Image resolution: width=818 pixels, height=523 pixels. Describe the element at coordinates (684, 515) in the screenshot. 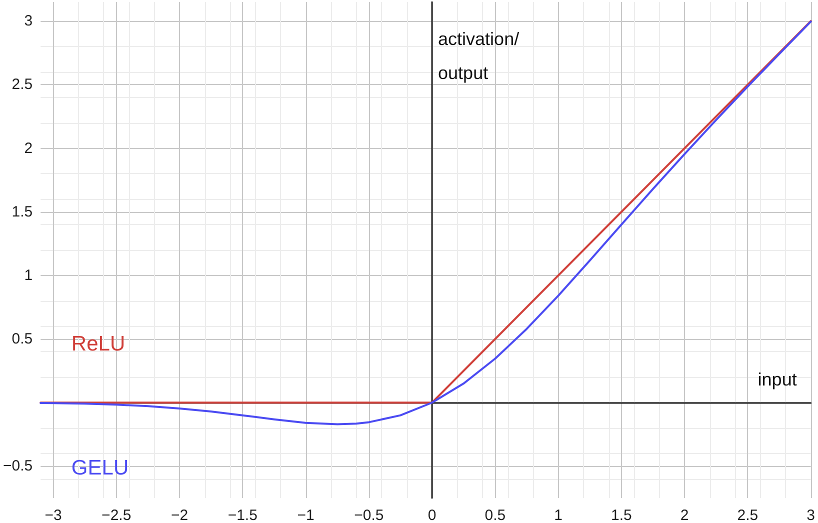

I see `x-tick-label: 2` at that location.